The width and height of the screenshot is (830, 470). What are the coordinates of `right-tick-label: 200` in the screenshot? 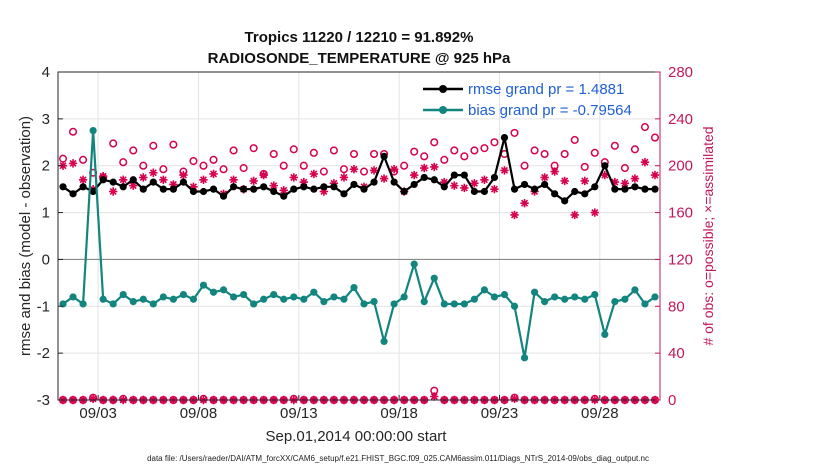 It's located at (680, 166).